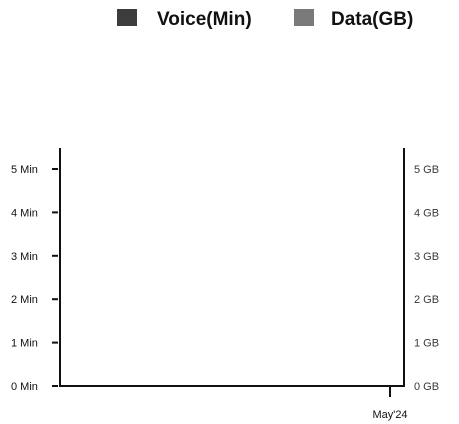 The width and height of the screenshot is (459, 424). Describe the element at coordinates (426, 278) in the screenshot. I see `right-axis-ticks: 0 GB 1 GB 2 GB 3 GB 4 GB 5 GB` at that location.